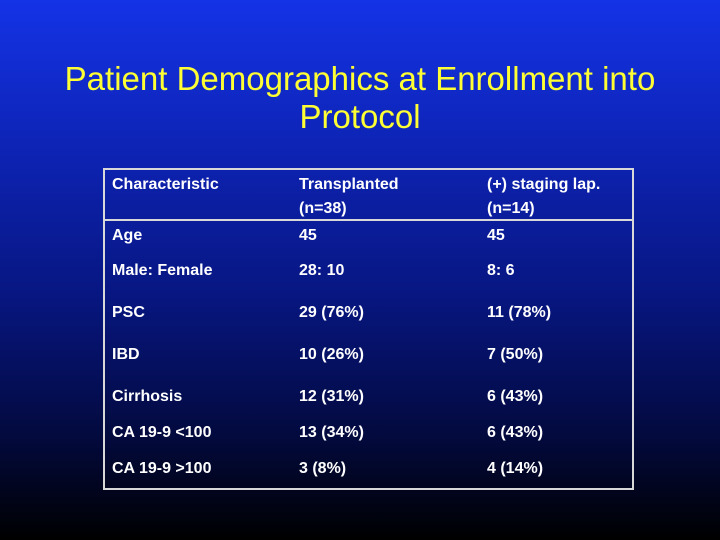  I want to click on row-sex-transplanted: 28: 10, so click(322, 270).